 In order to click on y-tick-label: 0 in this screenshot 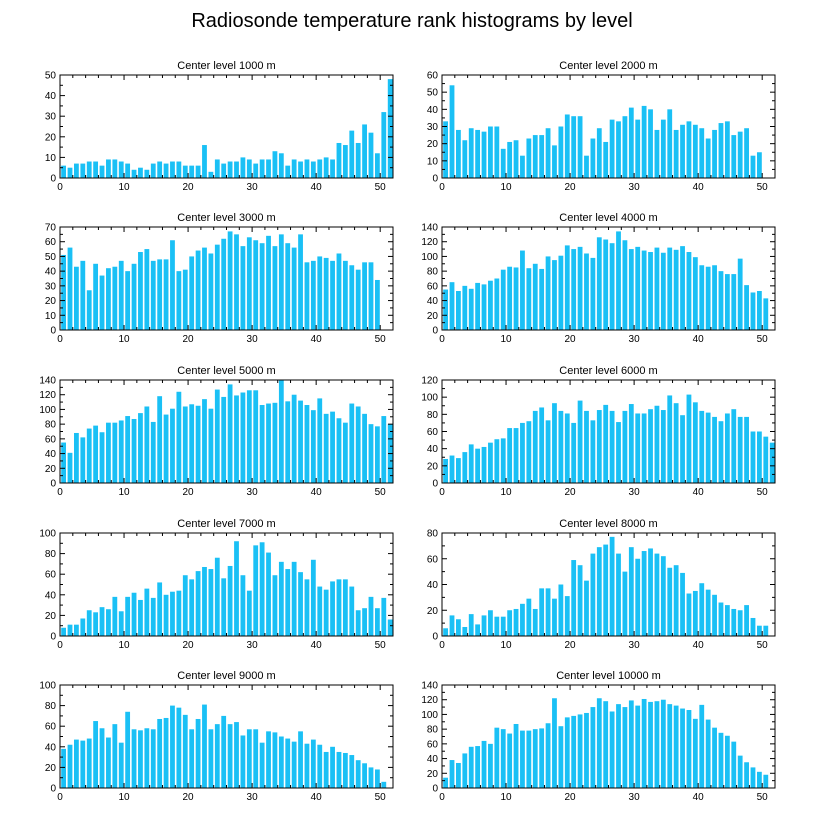, I will do `click(435, 179)`.